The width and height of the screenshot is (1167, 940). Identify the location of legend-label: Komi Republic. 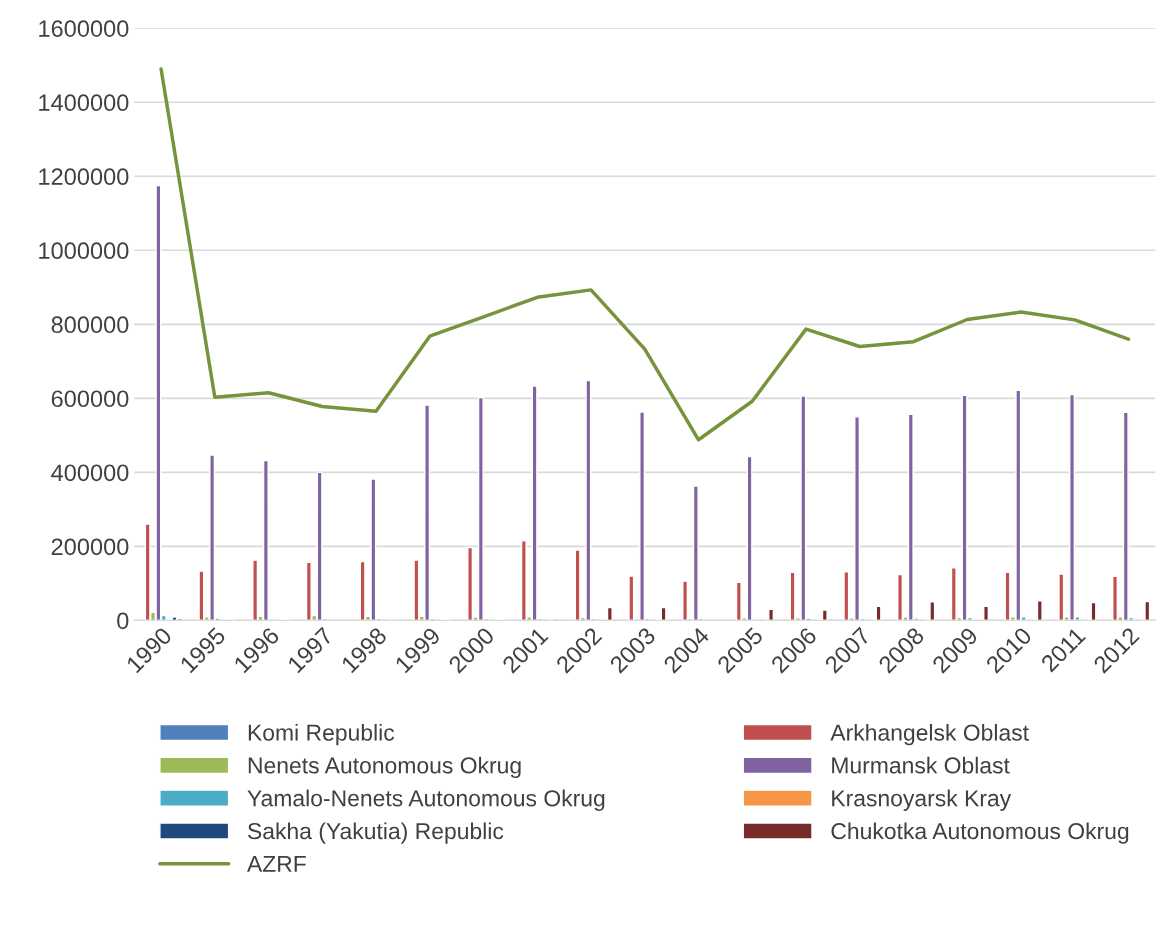
(321, 734).